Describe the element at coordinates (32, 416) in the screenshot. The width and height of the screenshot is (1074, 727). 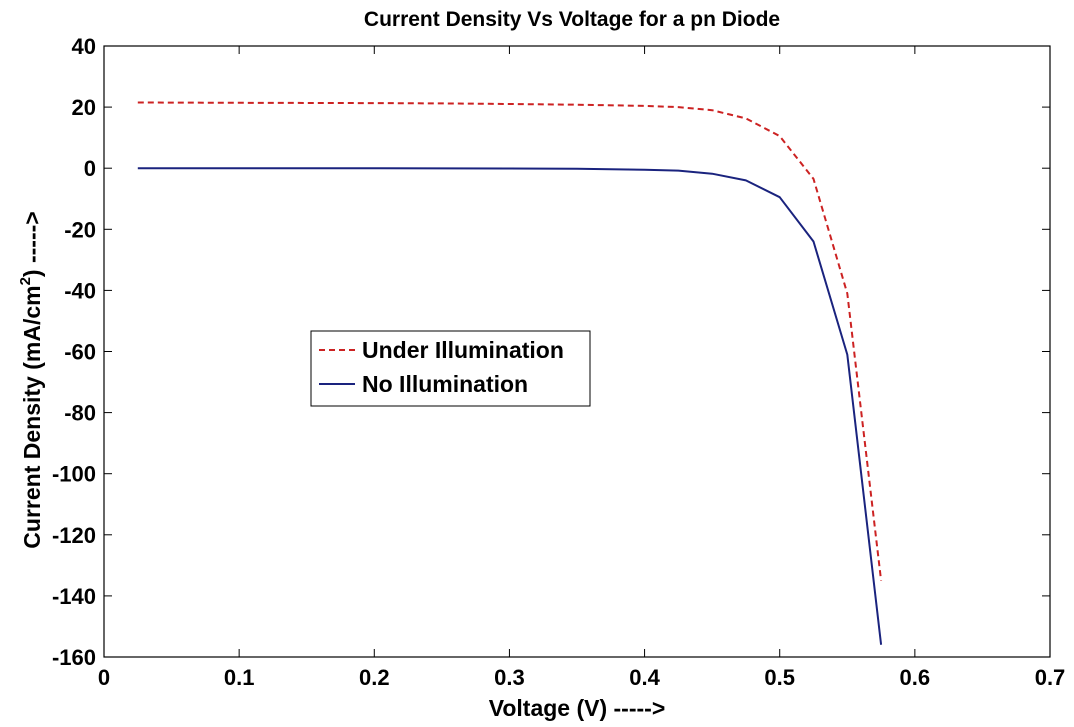
I see `y-axis-label-main: Current Density (mA/cm` at that location.